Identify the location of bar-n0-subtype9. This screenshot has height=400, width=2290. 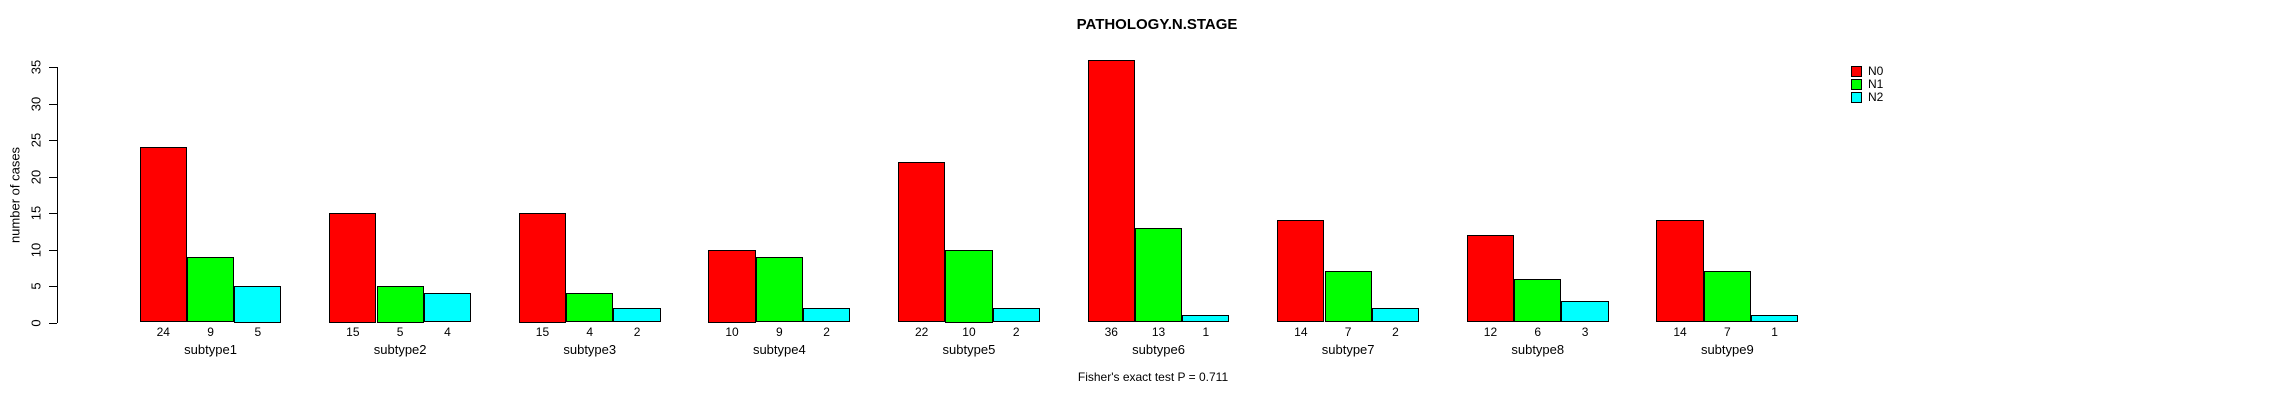
(1680, 271).